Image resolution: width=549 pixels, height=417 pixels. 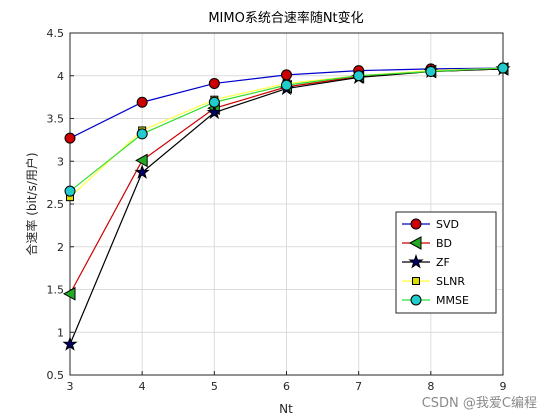 I want to click on legend-label: ZF, so click(x=443, y=262).